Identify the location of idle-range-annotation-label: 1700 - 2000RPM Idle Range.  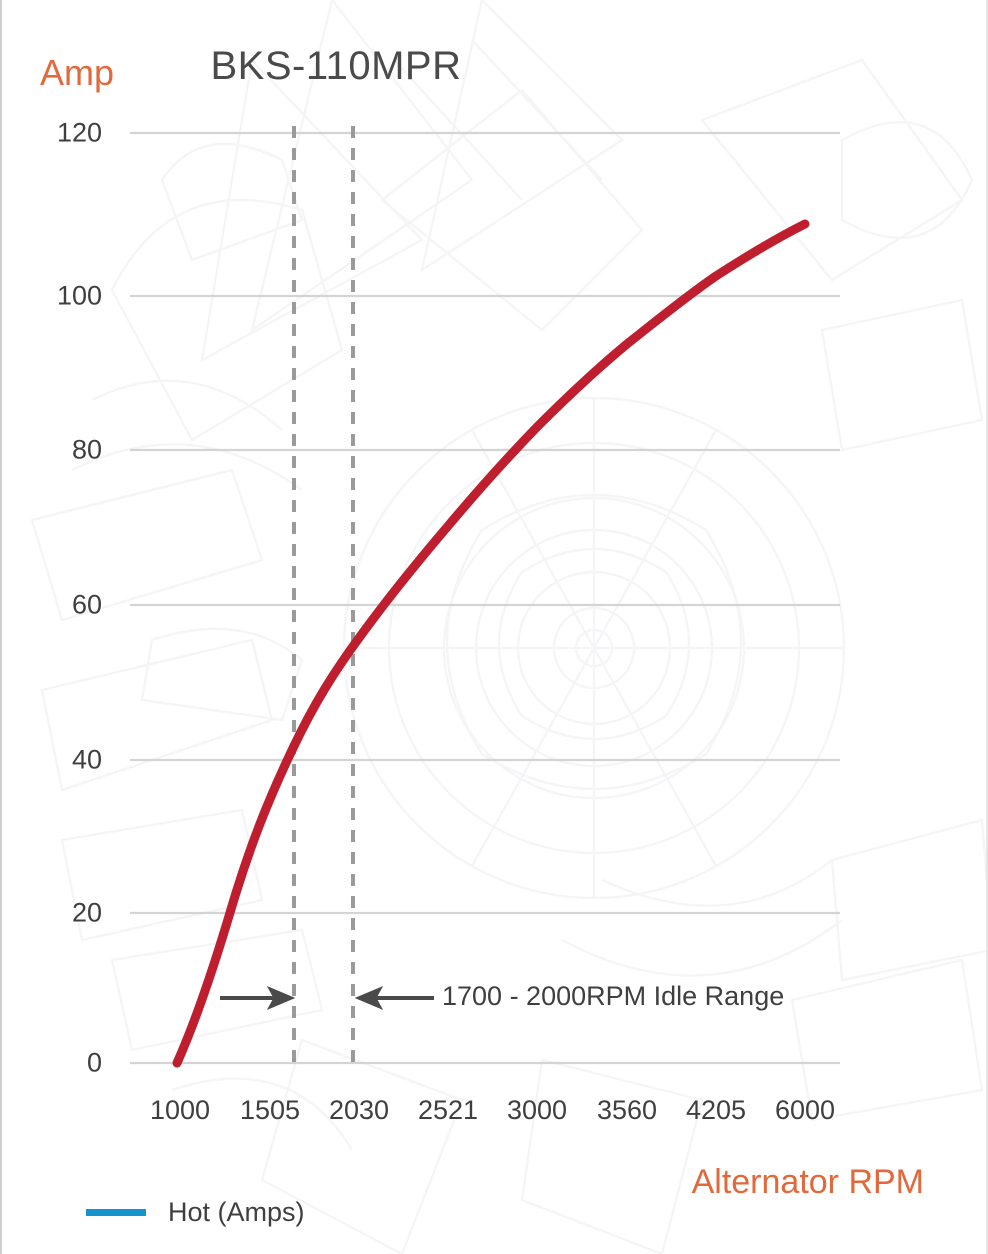
(613, 996).